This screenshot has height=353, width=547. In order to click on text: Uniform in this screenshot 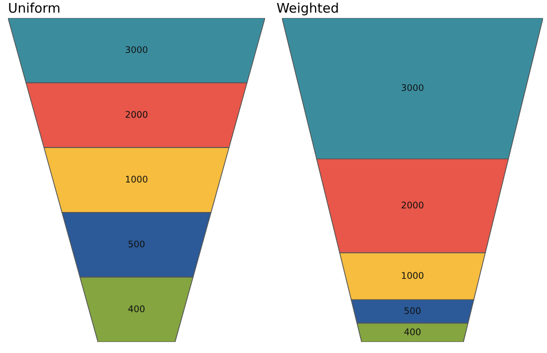, I will do `click(34, 7)`.